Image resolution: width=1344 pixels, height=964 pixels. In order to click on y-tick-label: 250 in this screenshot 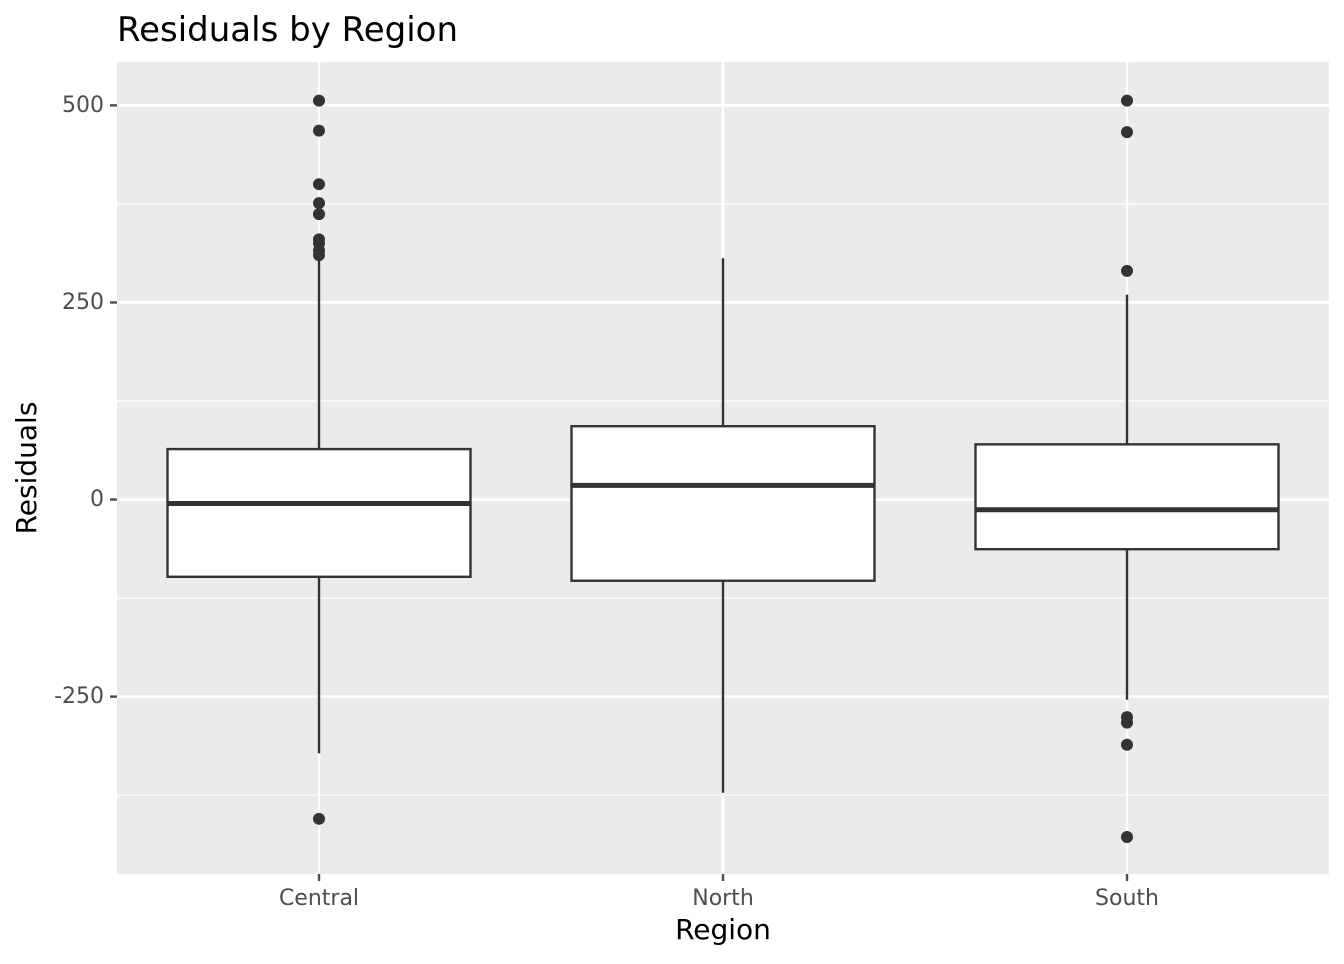, I will do `click(83, 302)`.